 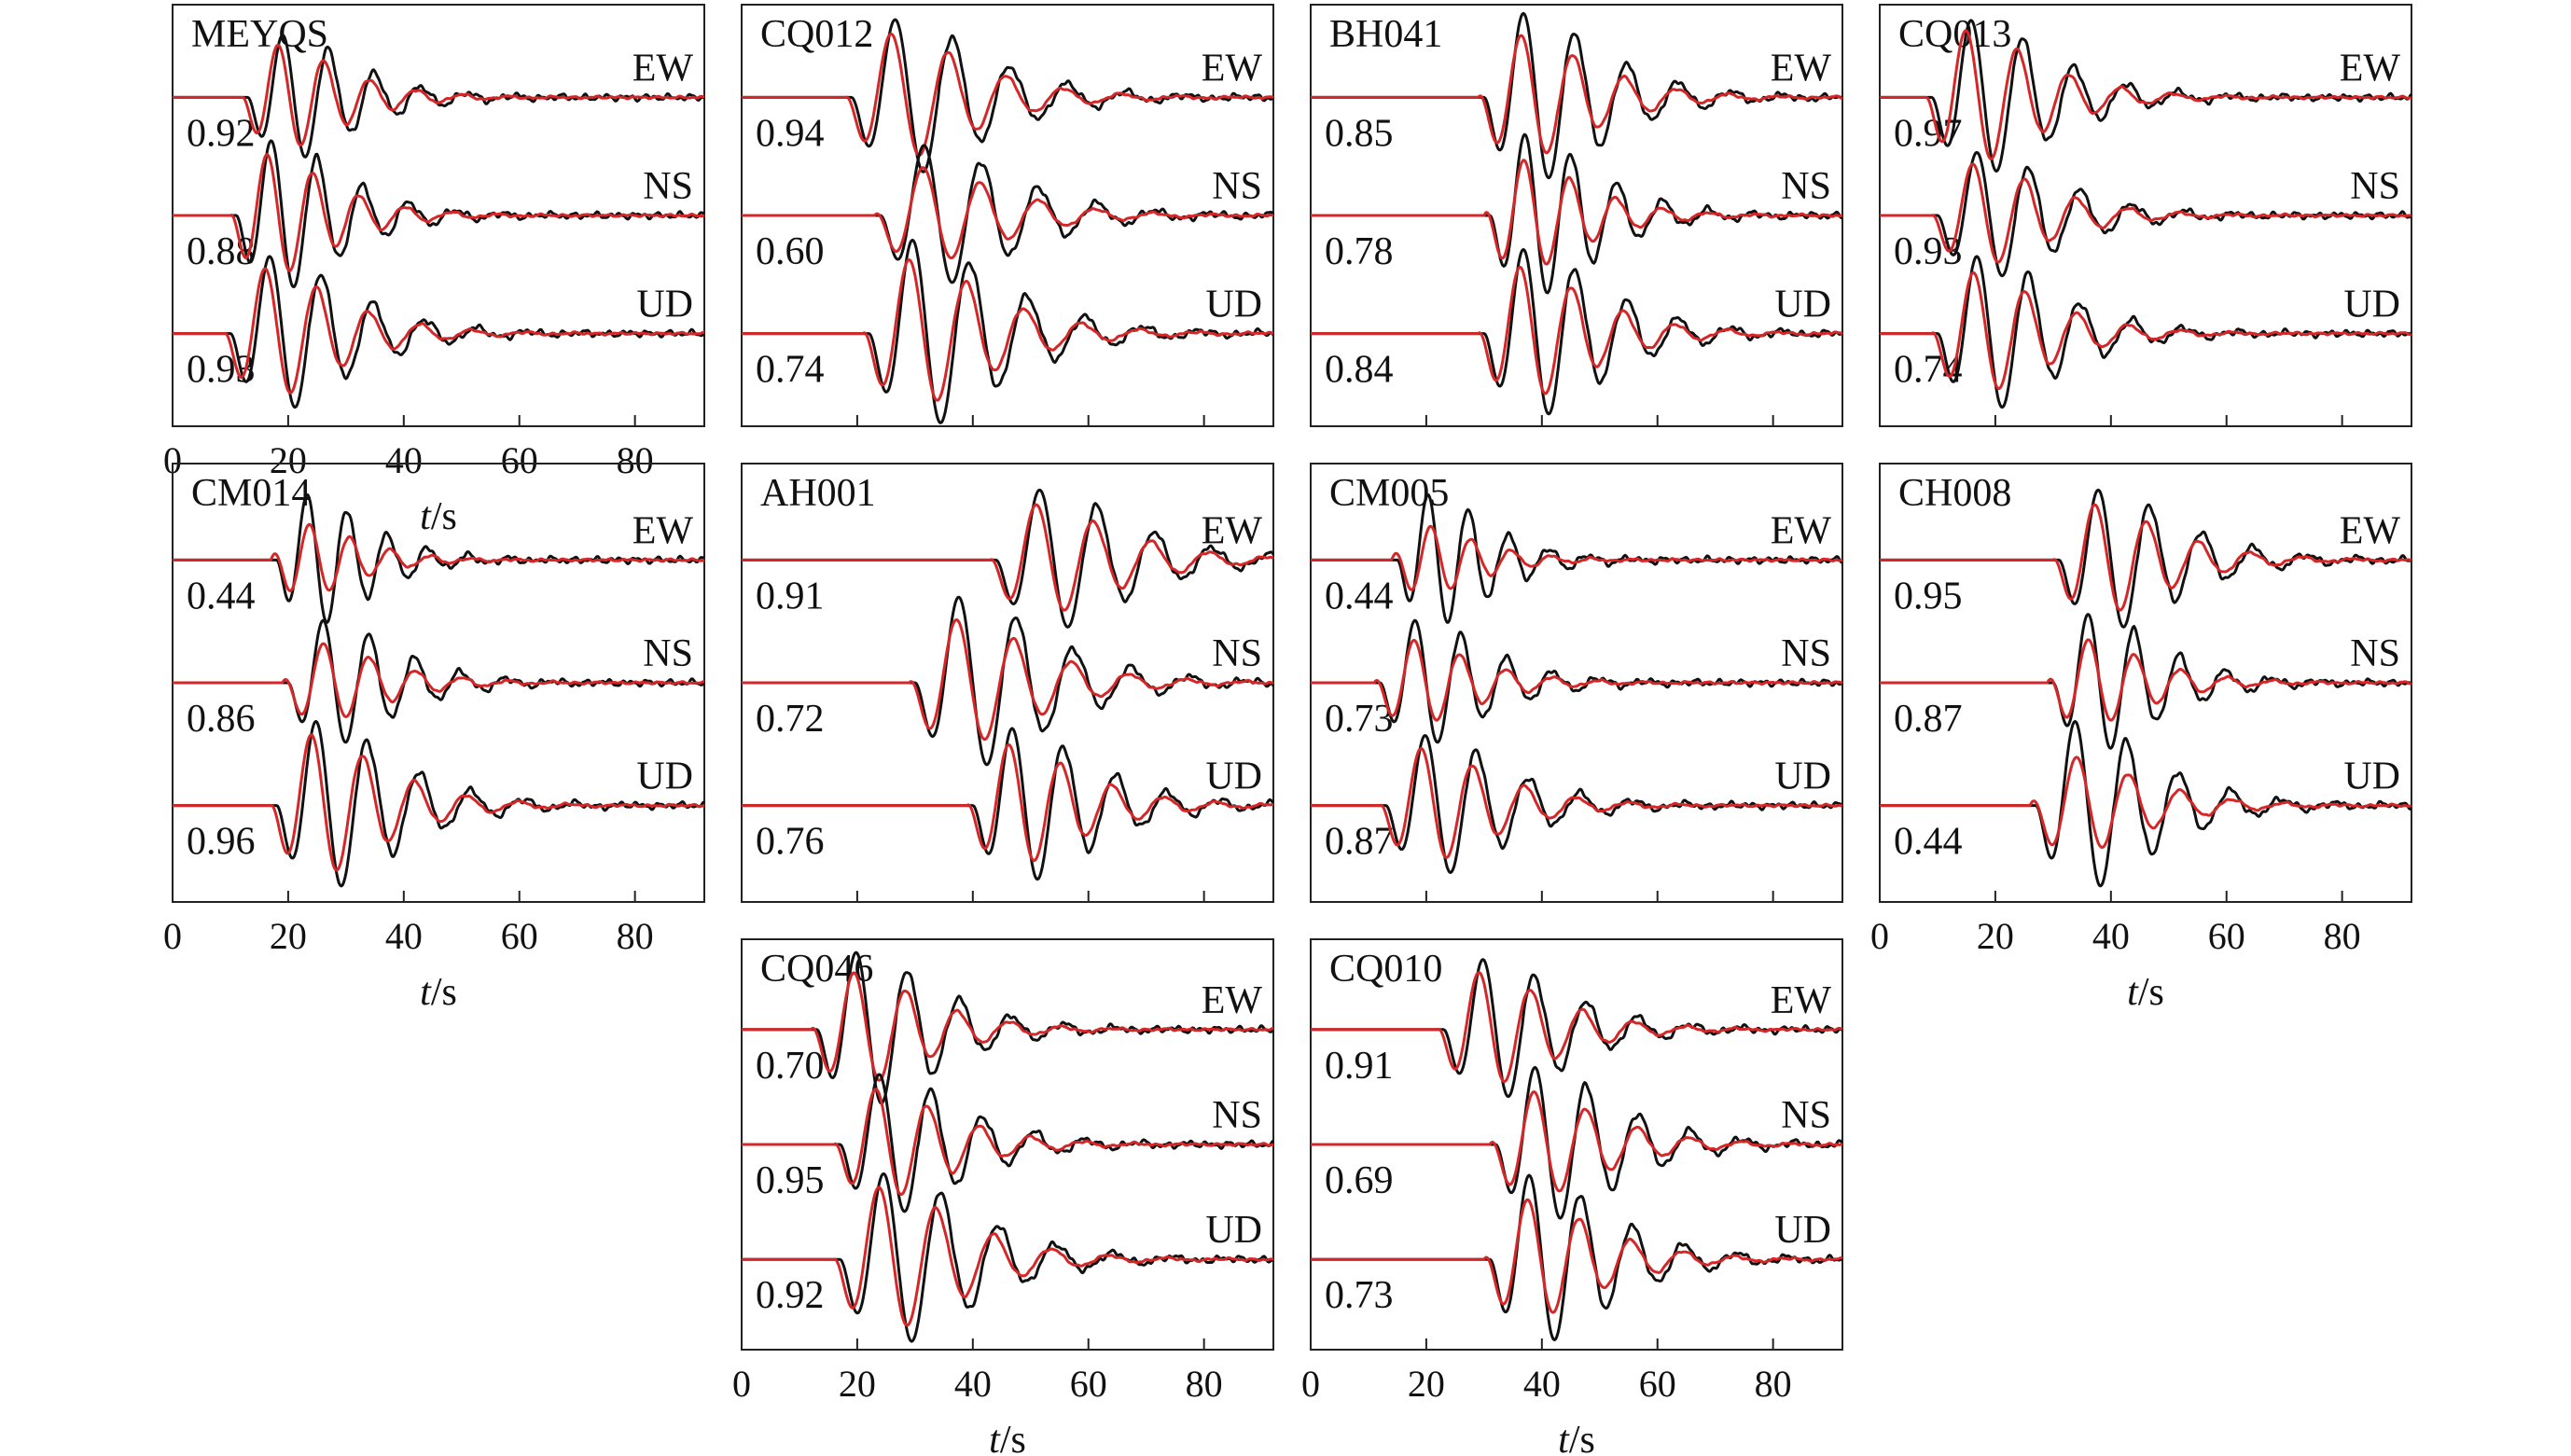 What do you see at coordinates (1385, 34) in the screenshot?
I see `station-label: BH041` at bounding box center [1385, 34].